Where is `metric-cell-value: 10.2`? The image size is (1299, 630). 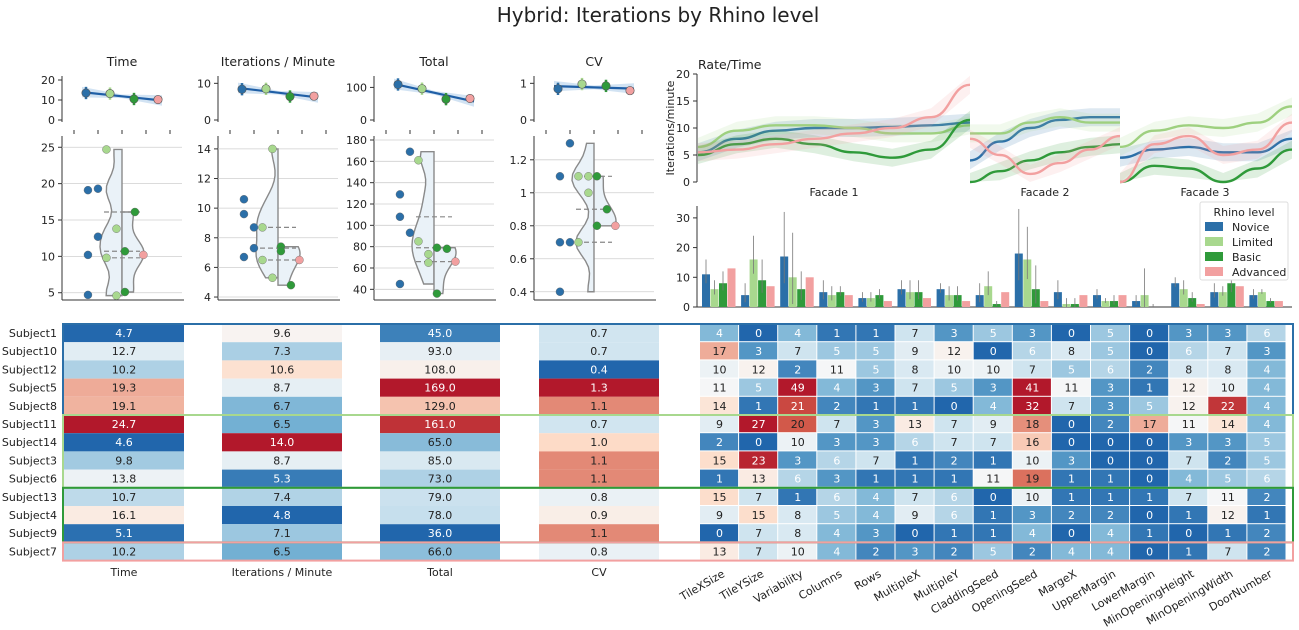 metric-cell-value: 10.2 is located at coordinates (124, 551).